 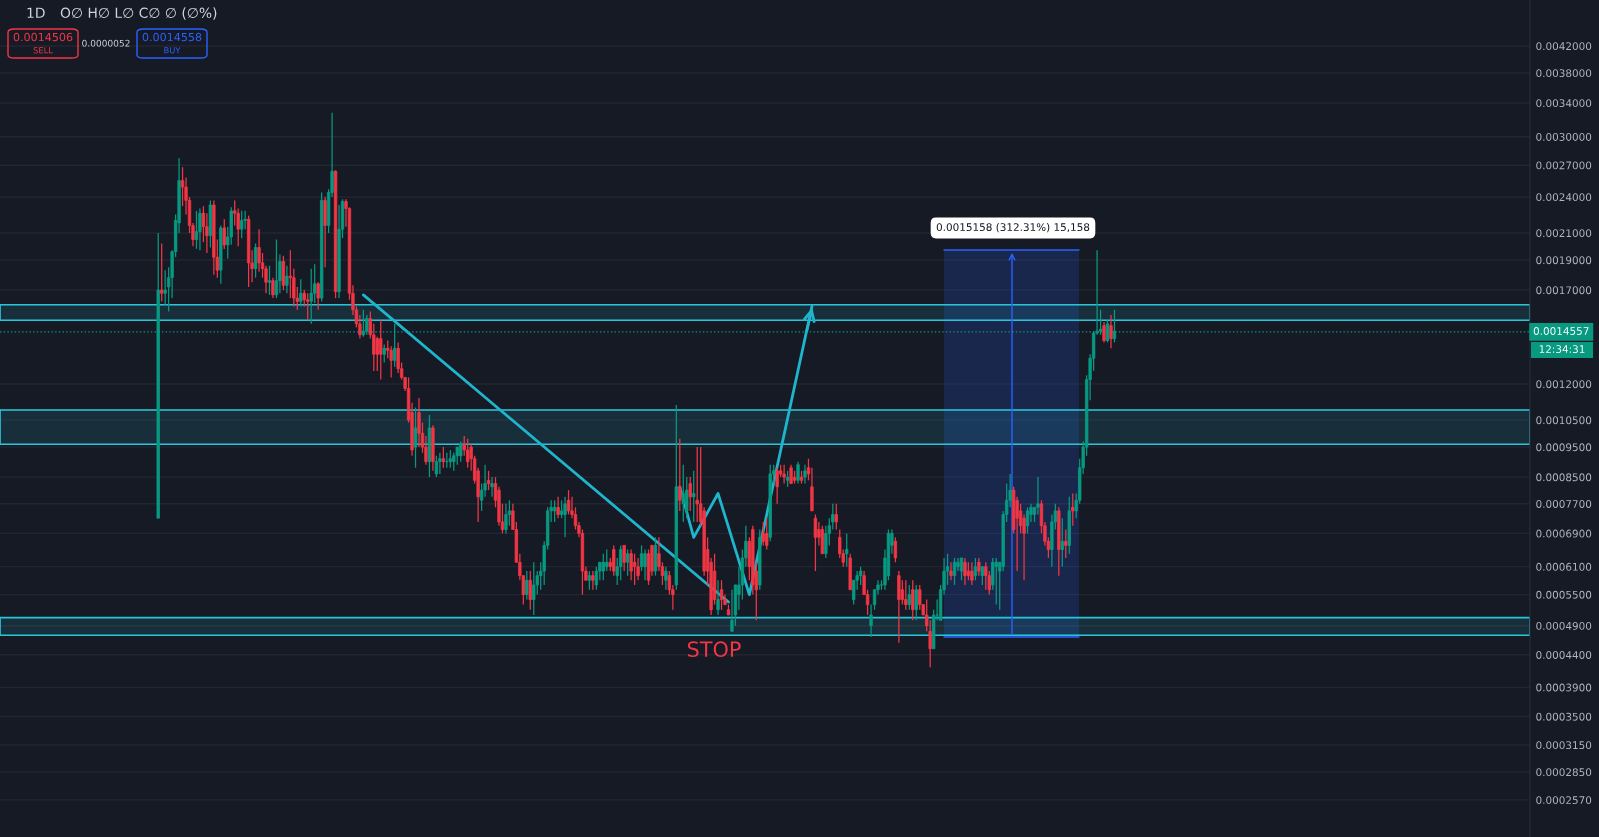 I want to click on y-tick-label: 0.0009500, so click(x=1564, y=447).